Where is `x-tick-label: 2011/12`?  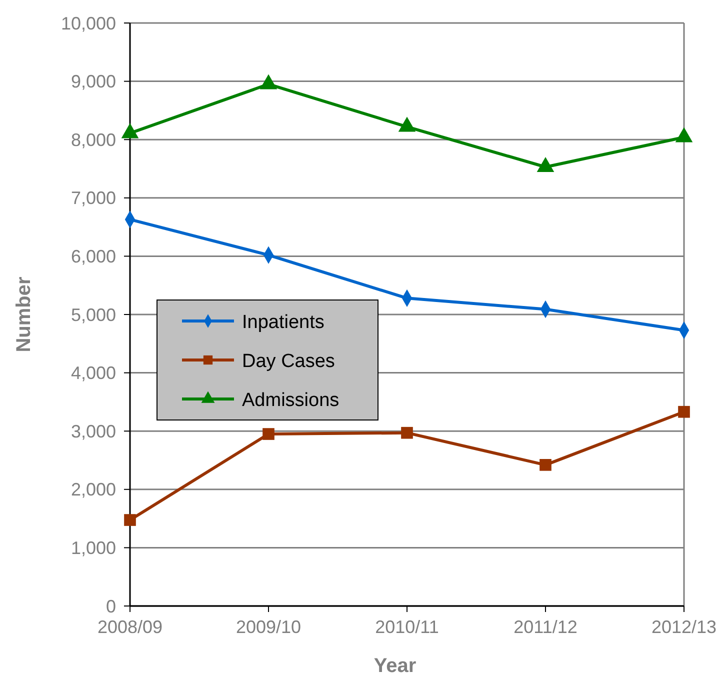
x-tick-label: 2011/12 is located at coordinates (546, 627).